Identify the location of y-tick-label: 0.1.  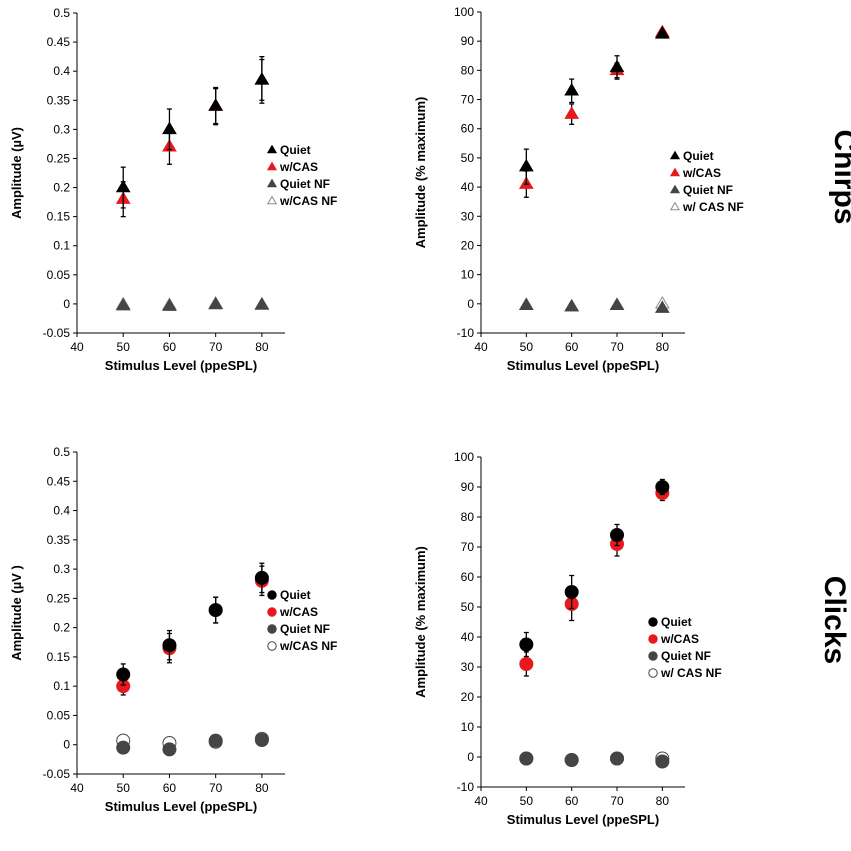
(61, 686).